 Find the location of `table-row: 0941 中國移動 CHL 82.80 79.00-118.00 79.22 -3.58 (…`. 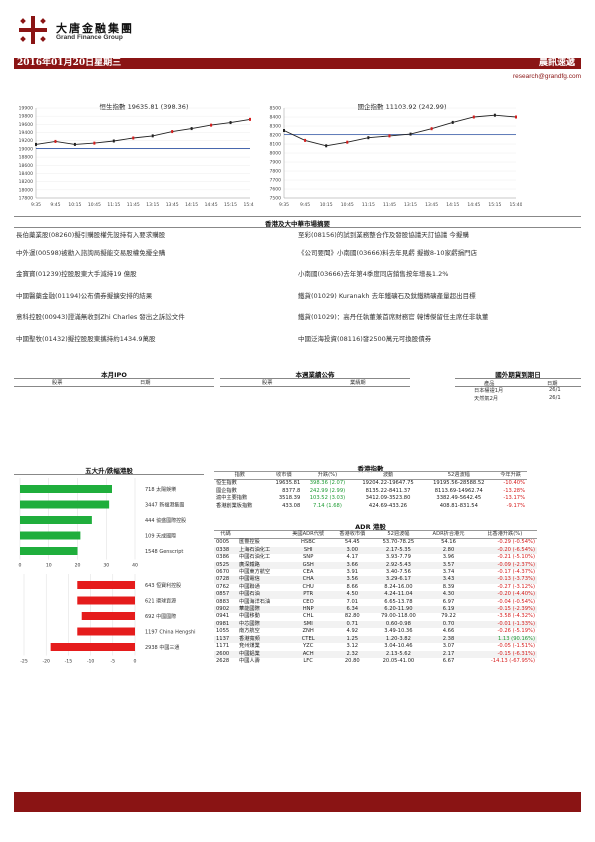

table-row: 0941 中國移動 CHL 82.80 79.00-118.00 79.22 -3.58 (… is located at coordinates (375, 616).